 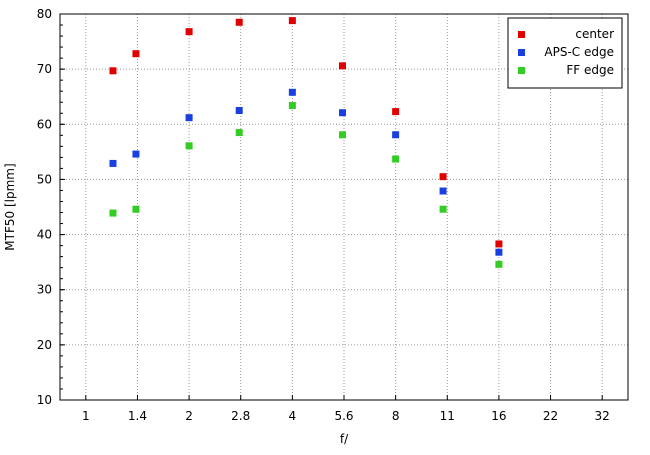 I want to click on x-tick-label: 16, so click(x=498, y=416).